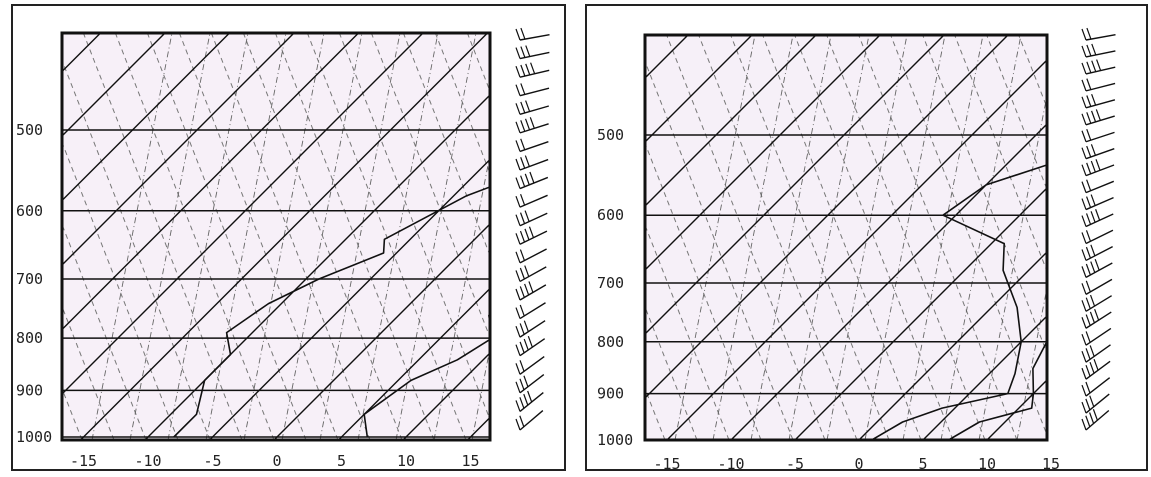 This screenshot has width=1151, height=477. I want to click on wind-barb-staff, so click(1100, 137).